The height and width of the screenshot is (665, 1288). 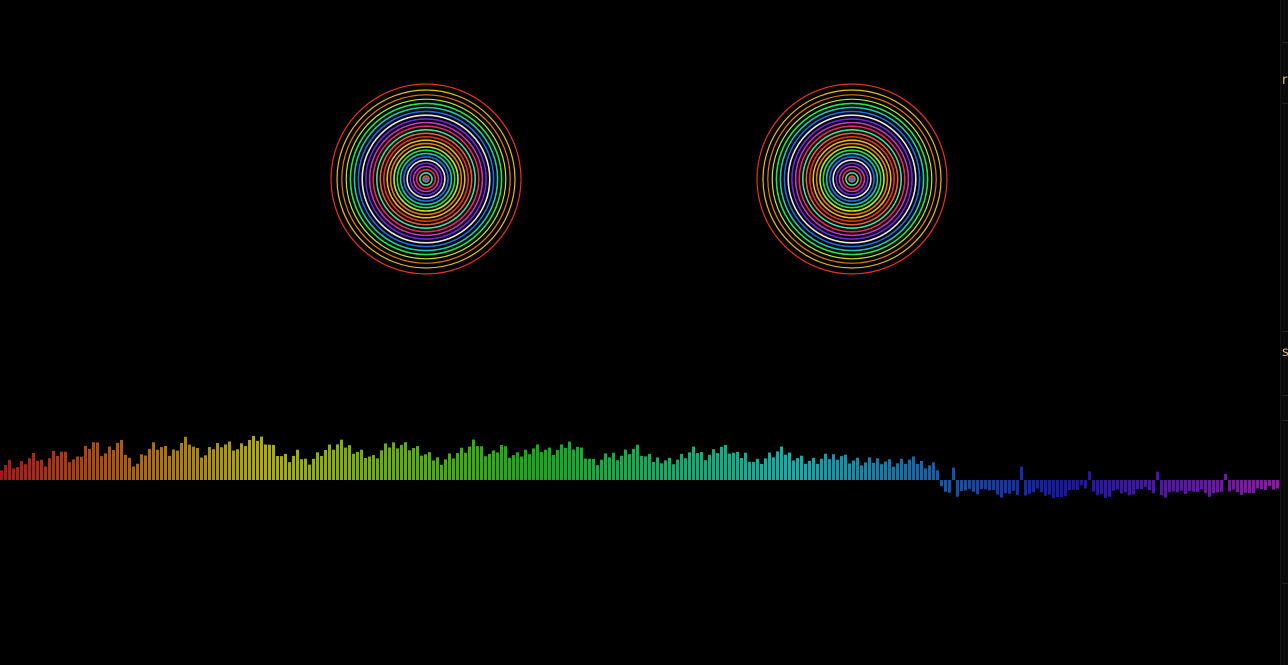 What do you see at coordinates (1284, 332) in the screenshot?
I see `side-panel-edge: r s` at bounding box center [1284, 332].